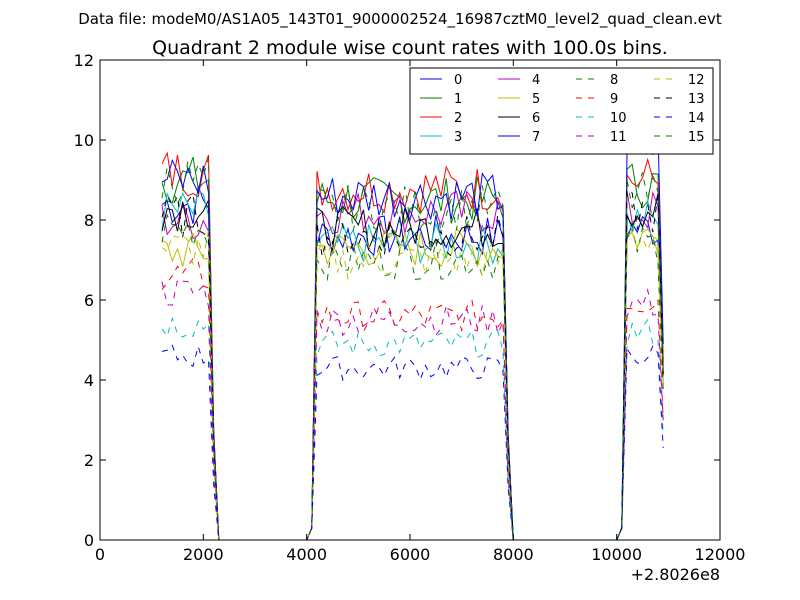 The width and height of the screenshot is (800, 600). Describe the element at coordinates (306, 554) in the screenshot. I see `x-tick-label: 4000` at that location.